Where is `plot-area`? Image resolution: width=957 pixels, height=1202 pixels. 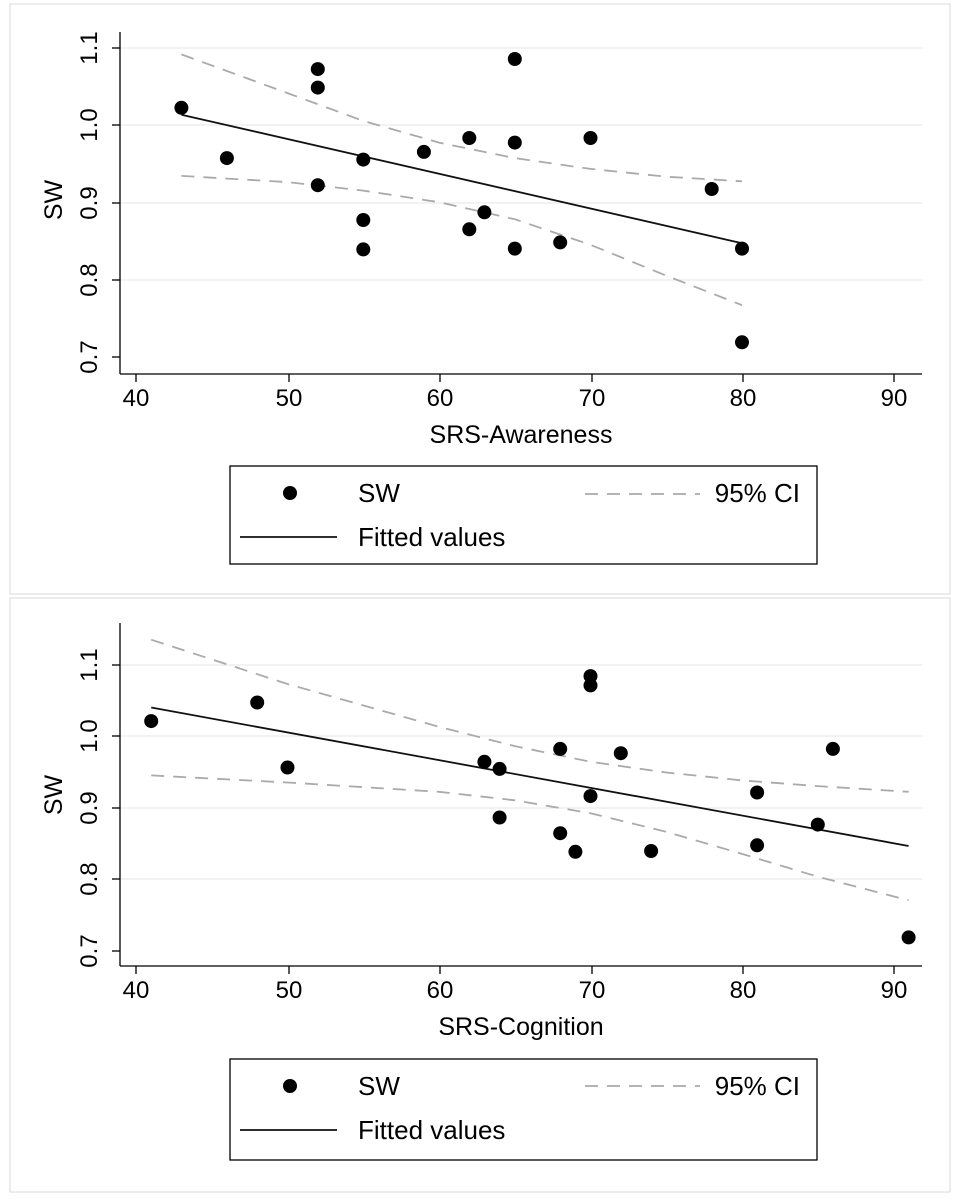 plot-area is located at coordinates (461, 201).